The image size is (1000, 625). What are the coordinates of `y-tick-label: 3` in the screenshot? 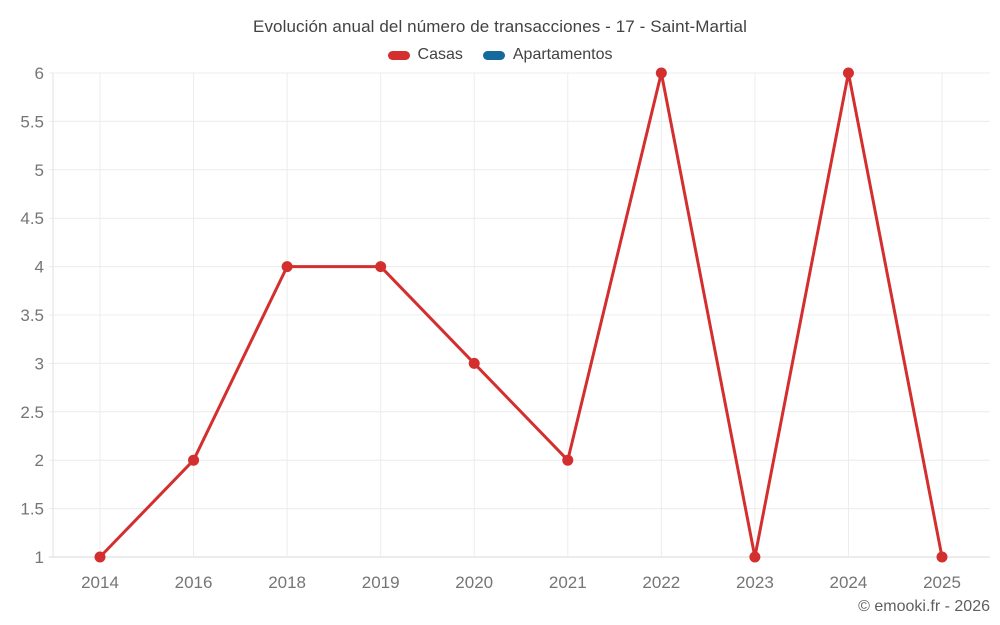 It's located at (39, 363).